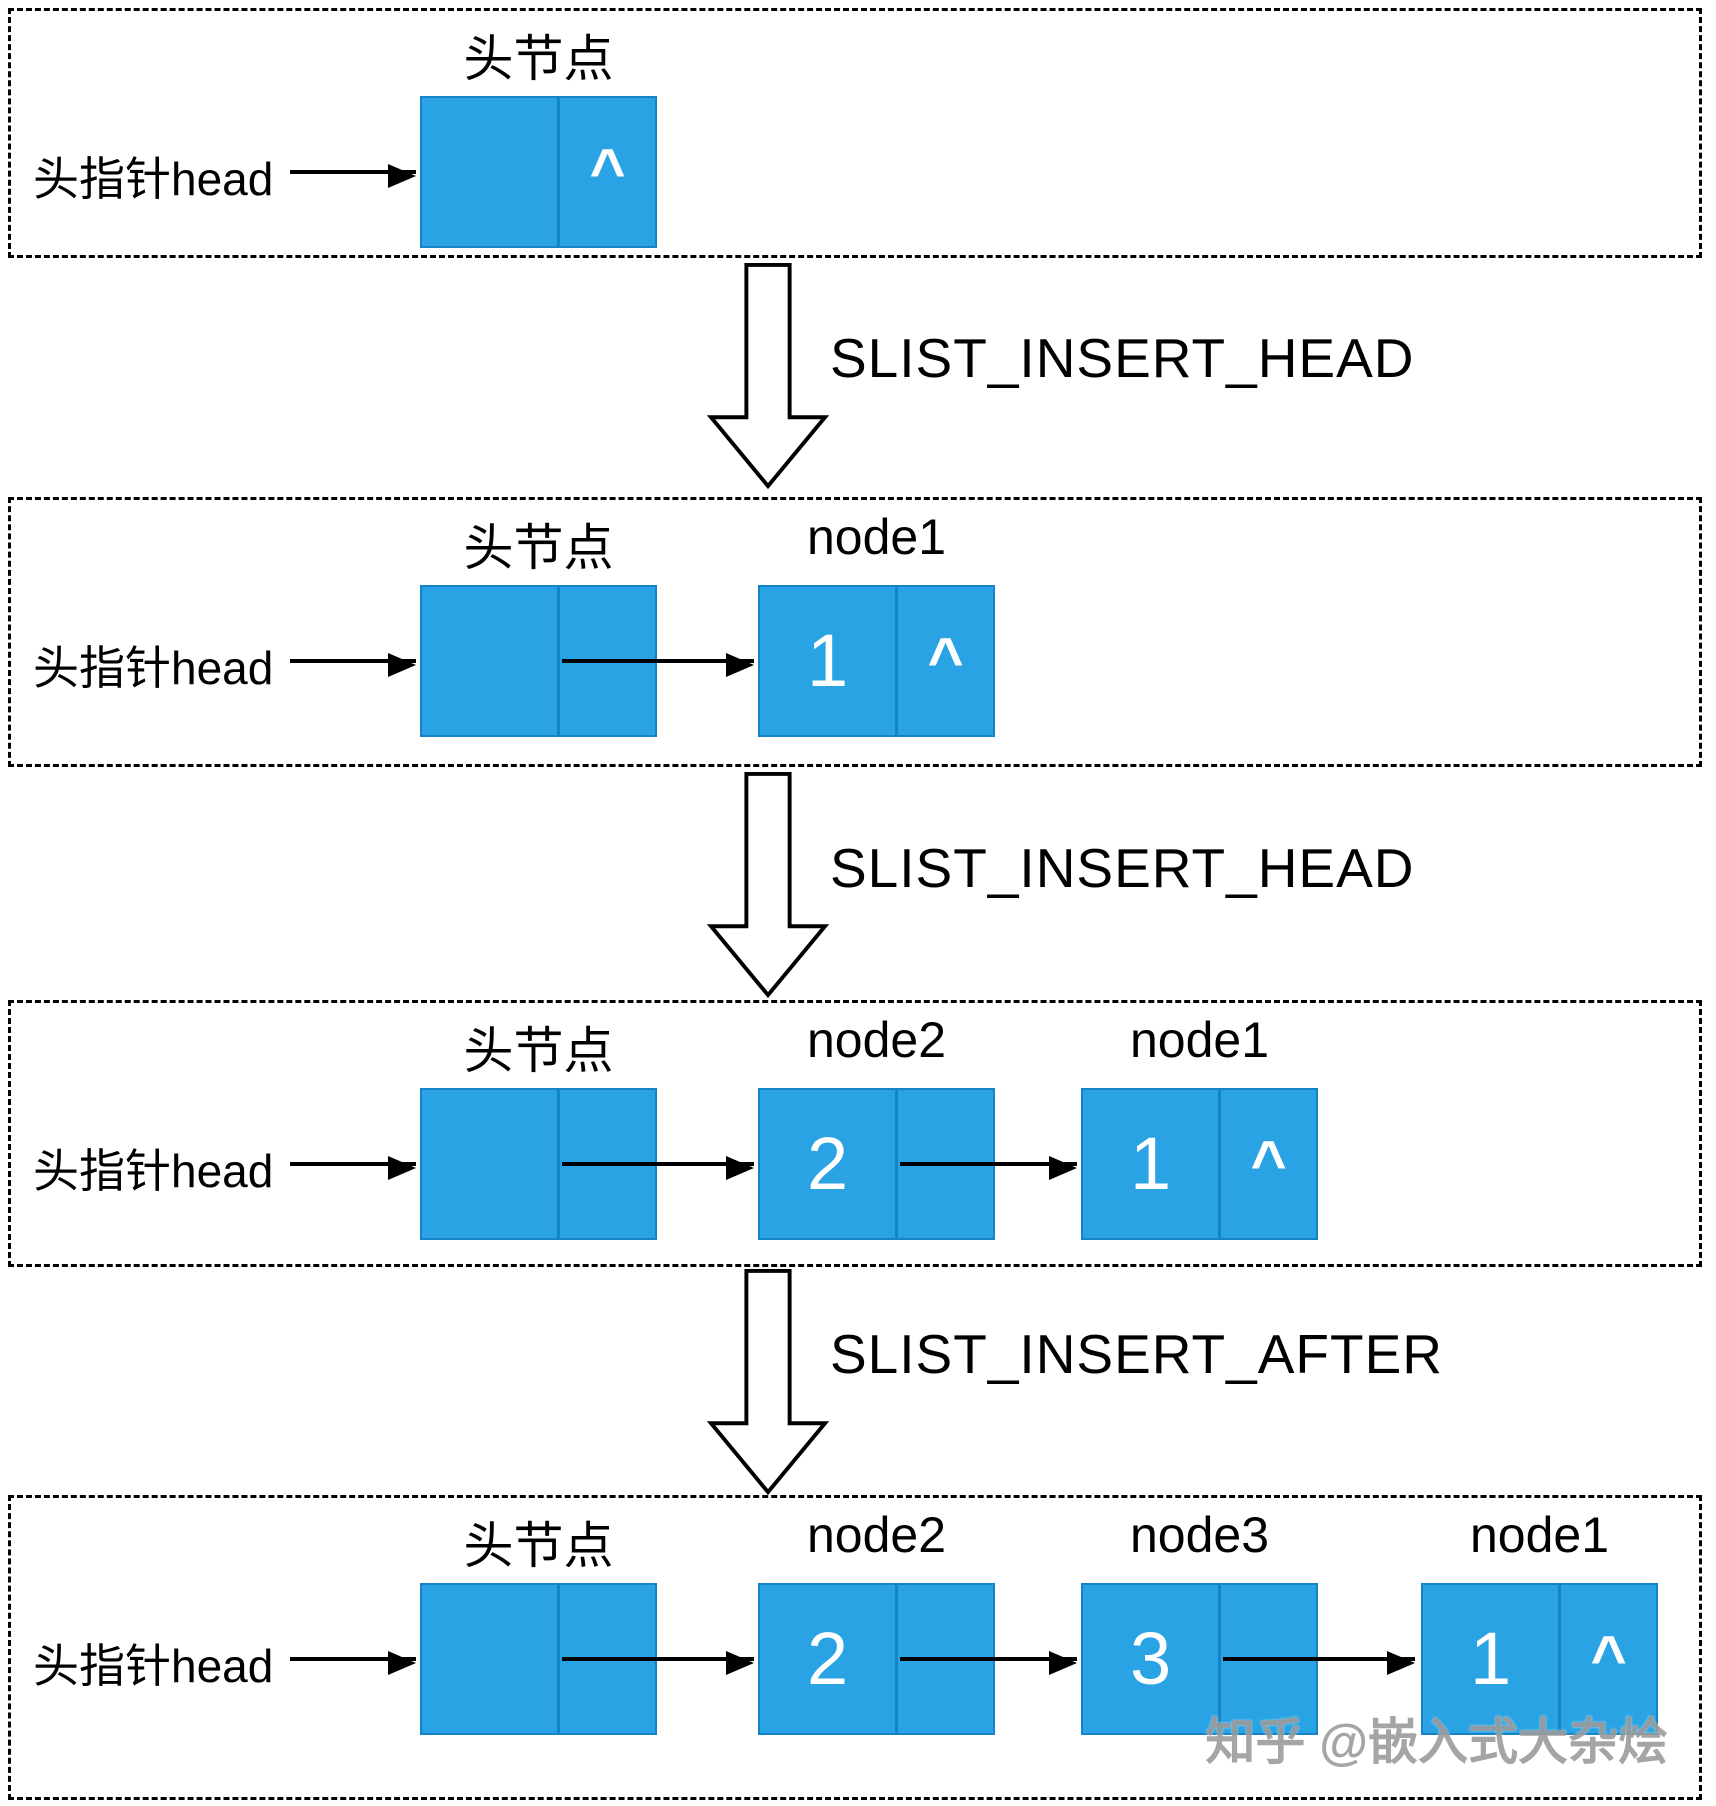 Image resolution: width=1716 pixels, height=1806 pixels. I want to click on list-node-box: ^, so click(538, 172).